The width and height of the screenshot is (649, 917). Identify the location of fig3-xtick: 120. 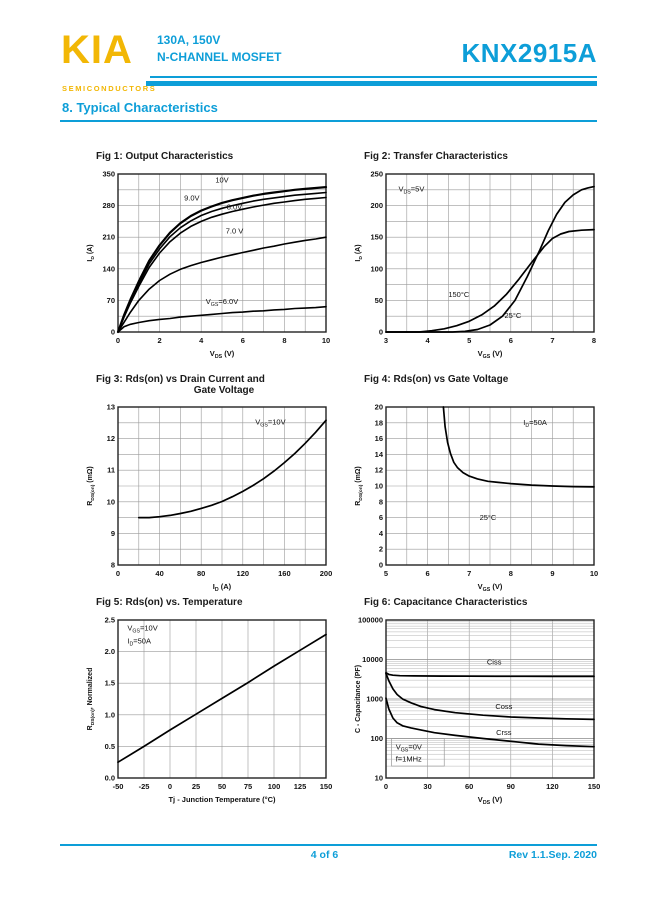
(243, 573).